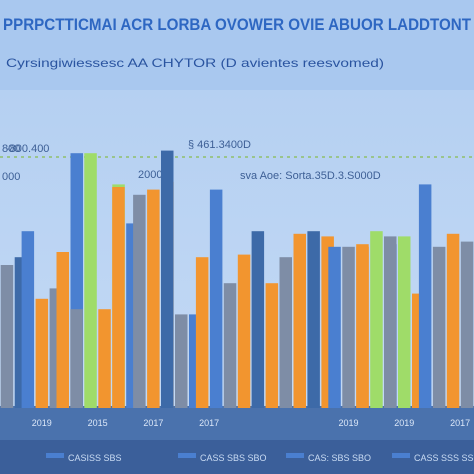 The image size is (474, 474). What do you see at coordinates (339, 458) in the screenshot?
I see `legend-label: CAS: SBS SBO` at bounding box center [339, 458].